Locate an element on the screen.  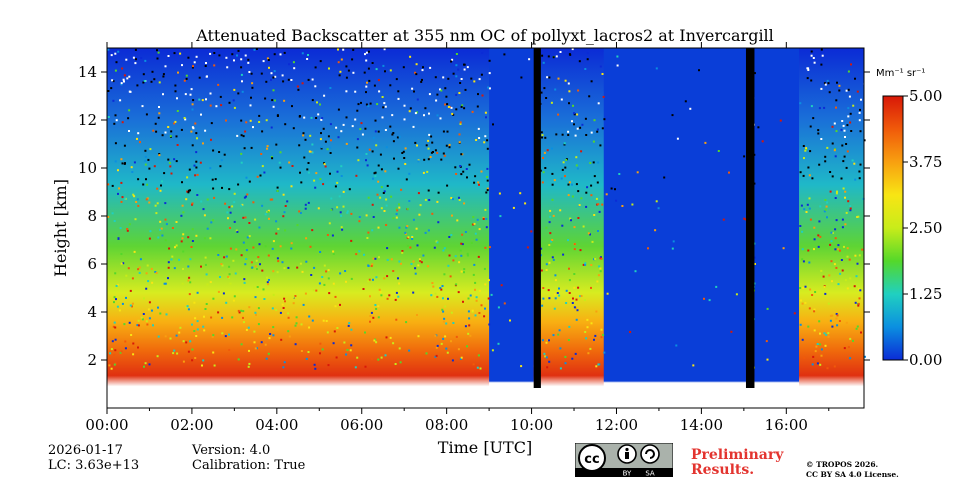
y-tick-label: 2 is located at coordinates (92, 360).